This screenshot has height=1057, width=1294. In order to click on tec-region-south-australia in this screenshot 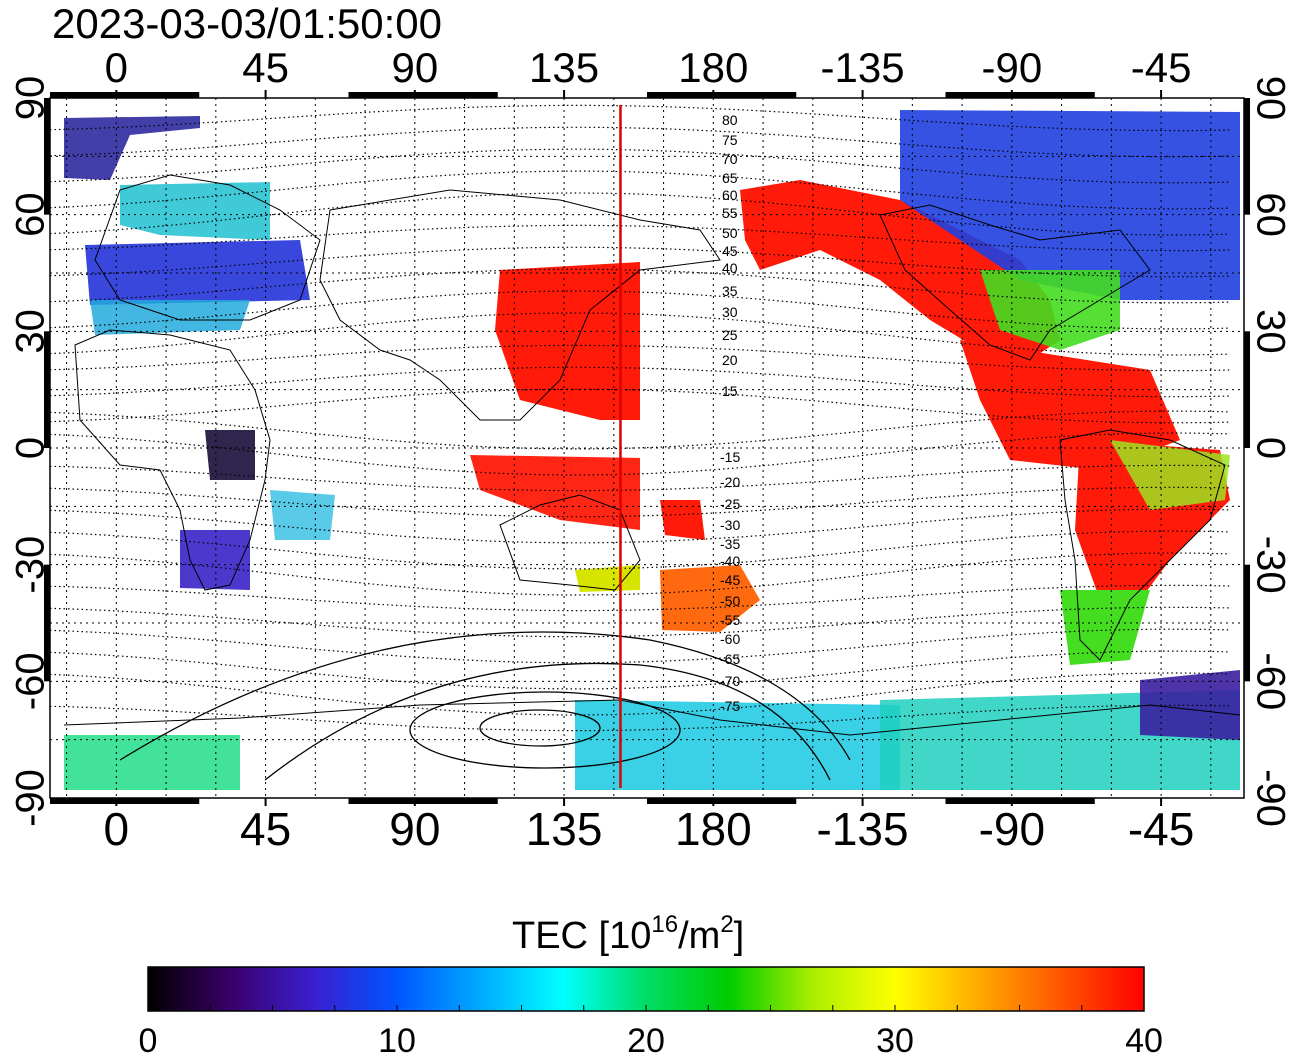, I will do `click(607, 578)`.